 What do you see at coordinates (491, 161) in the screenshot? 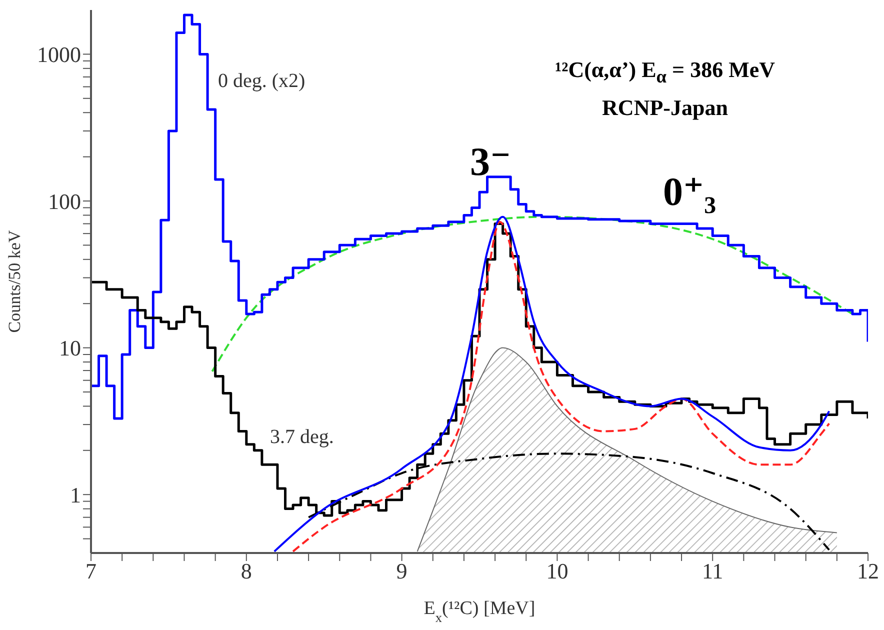
I see `annotation: 3⁻` at bounding box center [491, 161].